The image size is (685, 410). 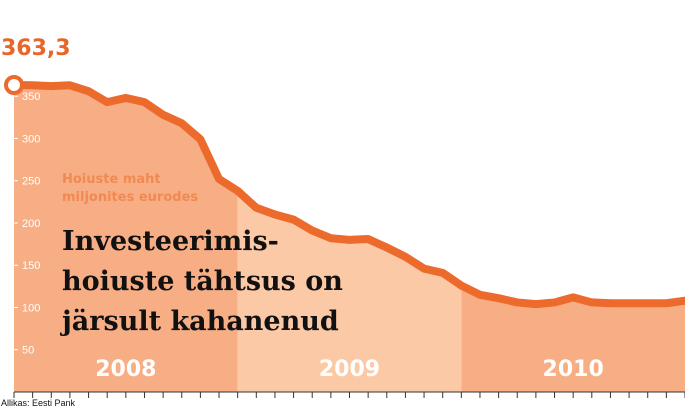 I want to click on period-label: 2010, so click(x=573, y=369).